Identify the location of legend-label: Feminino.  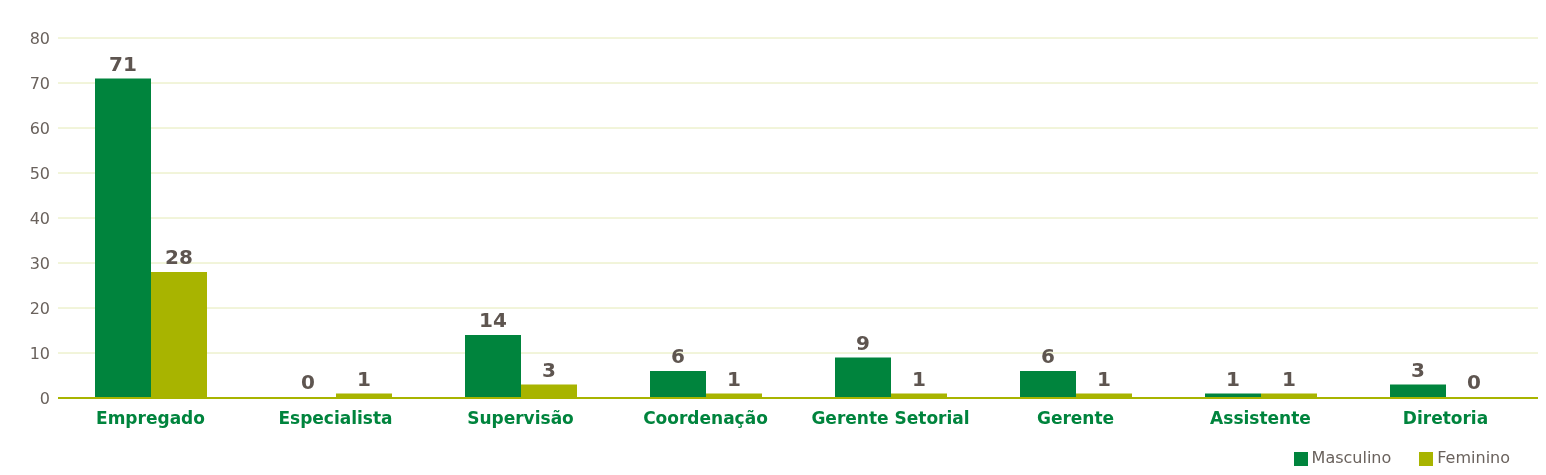
(1473, 457).